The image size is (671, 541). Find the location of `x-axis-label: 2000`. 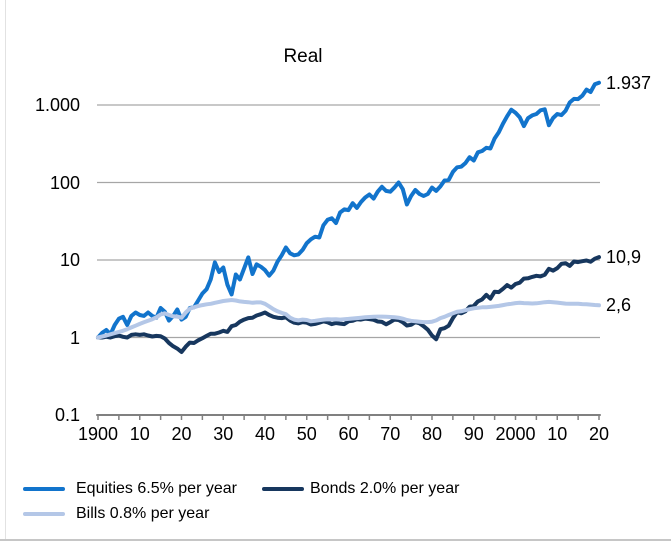

x-axis-label: 2000 is located at coordinates (515, 434).